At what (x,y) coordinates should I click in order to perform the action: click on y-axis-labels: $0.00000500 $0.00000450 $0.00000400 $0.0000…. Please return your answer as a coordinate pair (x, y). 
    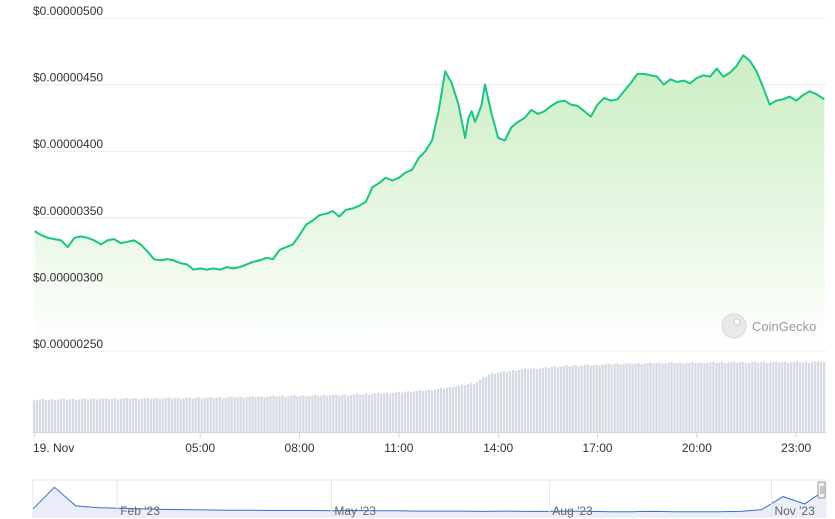
    Looking at the image, I should click on (68, 177).